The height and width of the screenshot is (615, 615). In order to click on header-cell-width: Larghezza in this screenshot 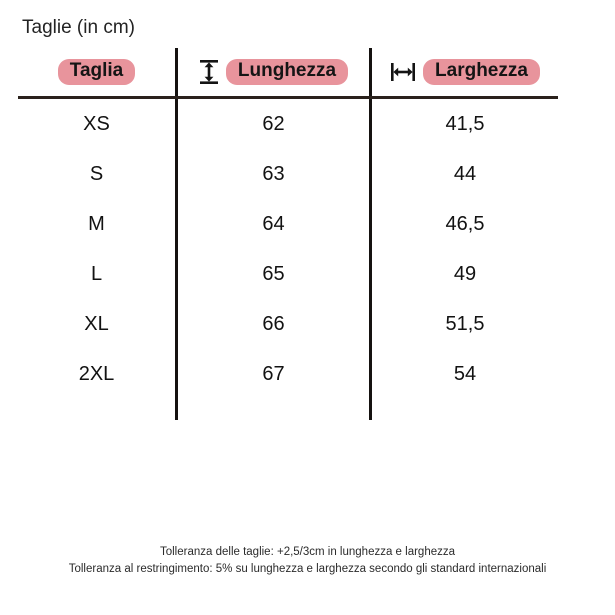, I will do `click(465, 72)`.